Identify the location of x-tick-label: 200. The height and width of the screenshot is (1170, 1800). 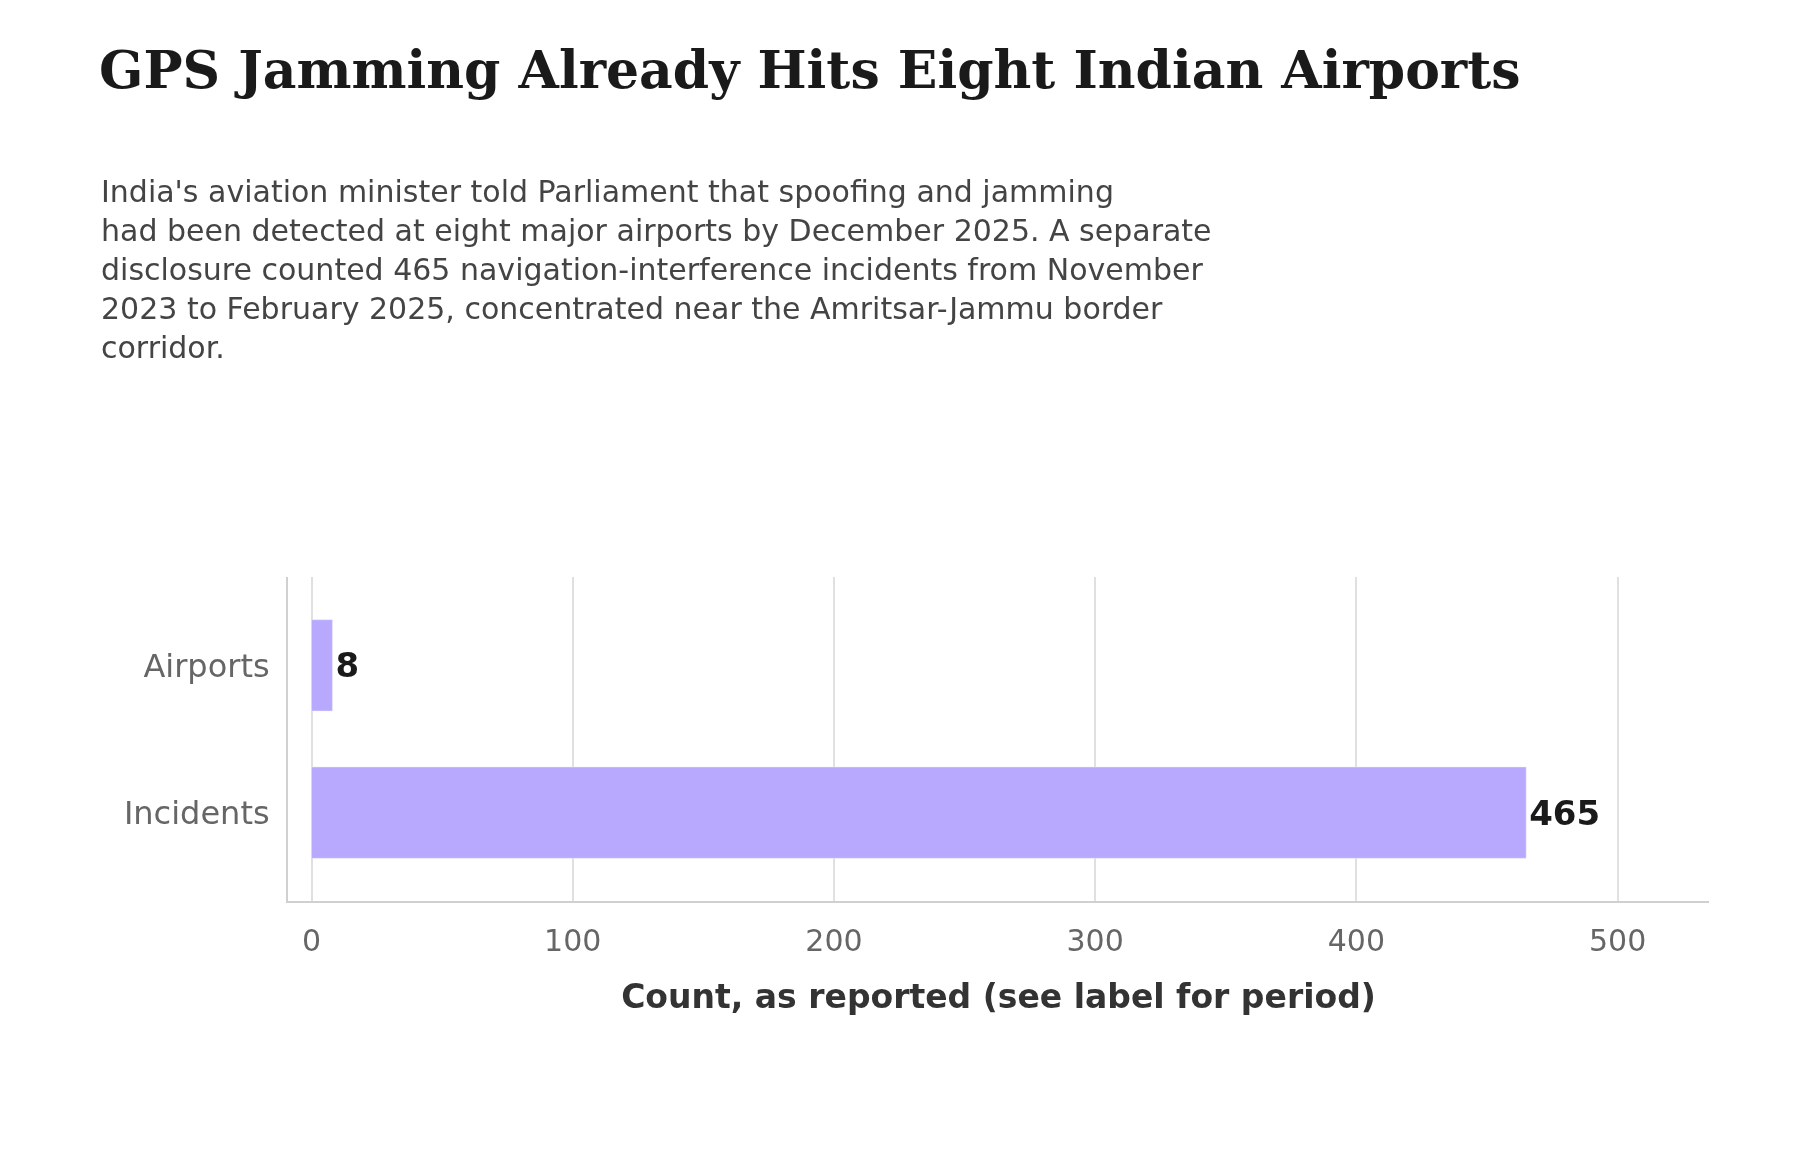
(834, 940).